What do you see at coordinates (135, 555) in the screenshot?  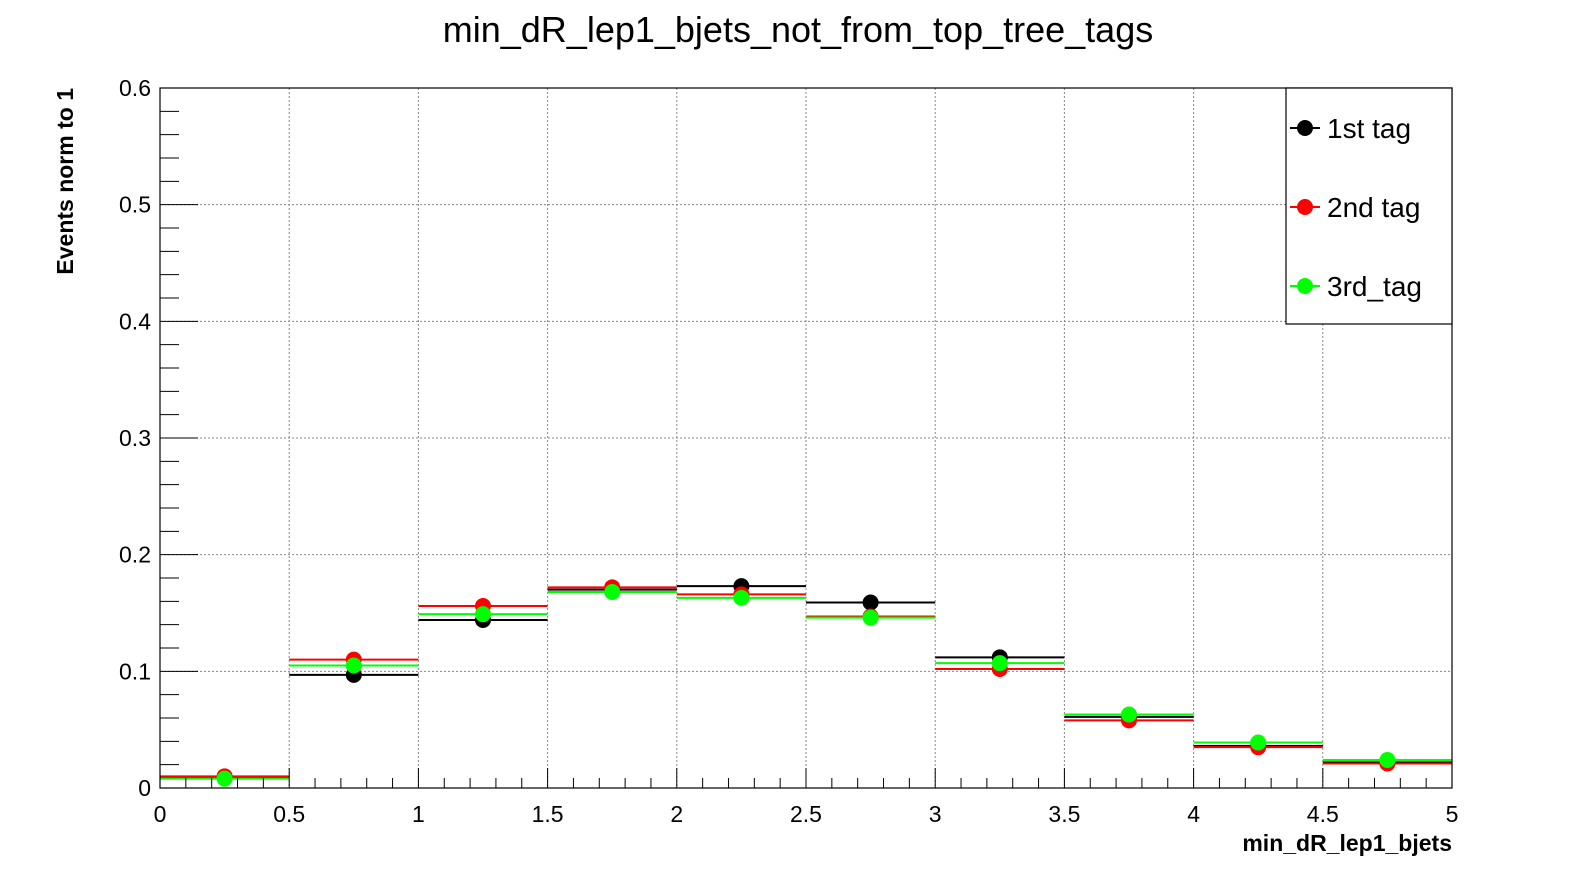 I see `y-tick-label: 0.2` at bounding box center [135, 555].